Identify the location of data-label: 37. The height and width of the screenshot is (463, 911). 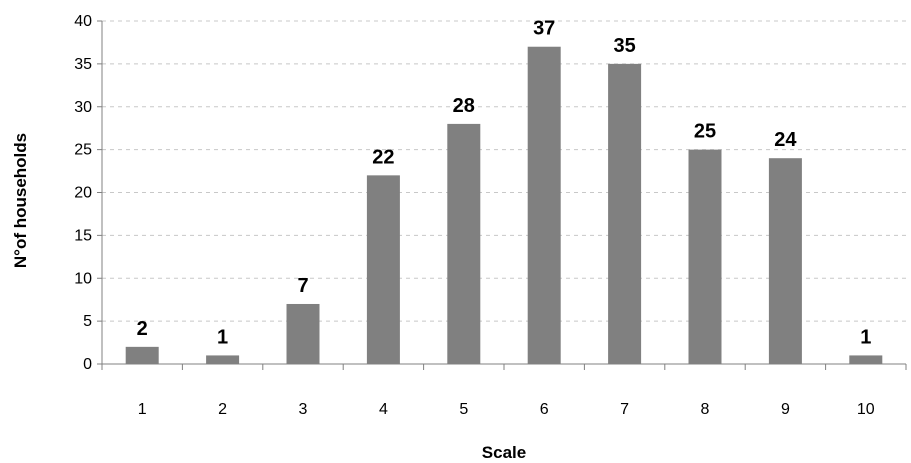
(544, 29).